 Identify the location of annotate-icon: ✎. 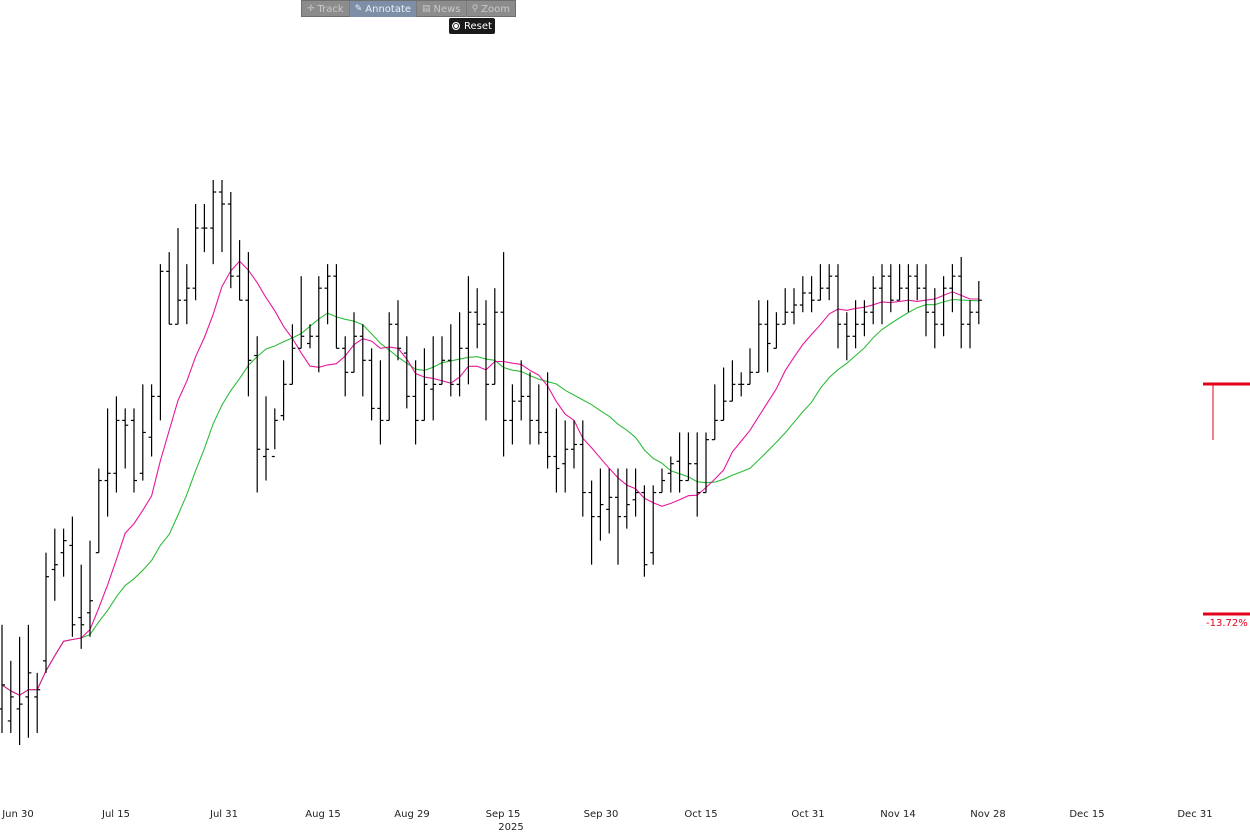
(358, 9).